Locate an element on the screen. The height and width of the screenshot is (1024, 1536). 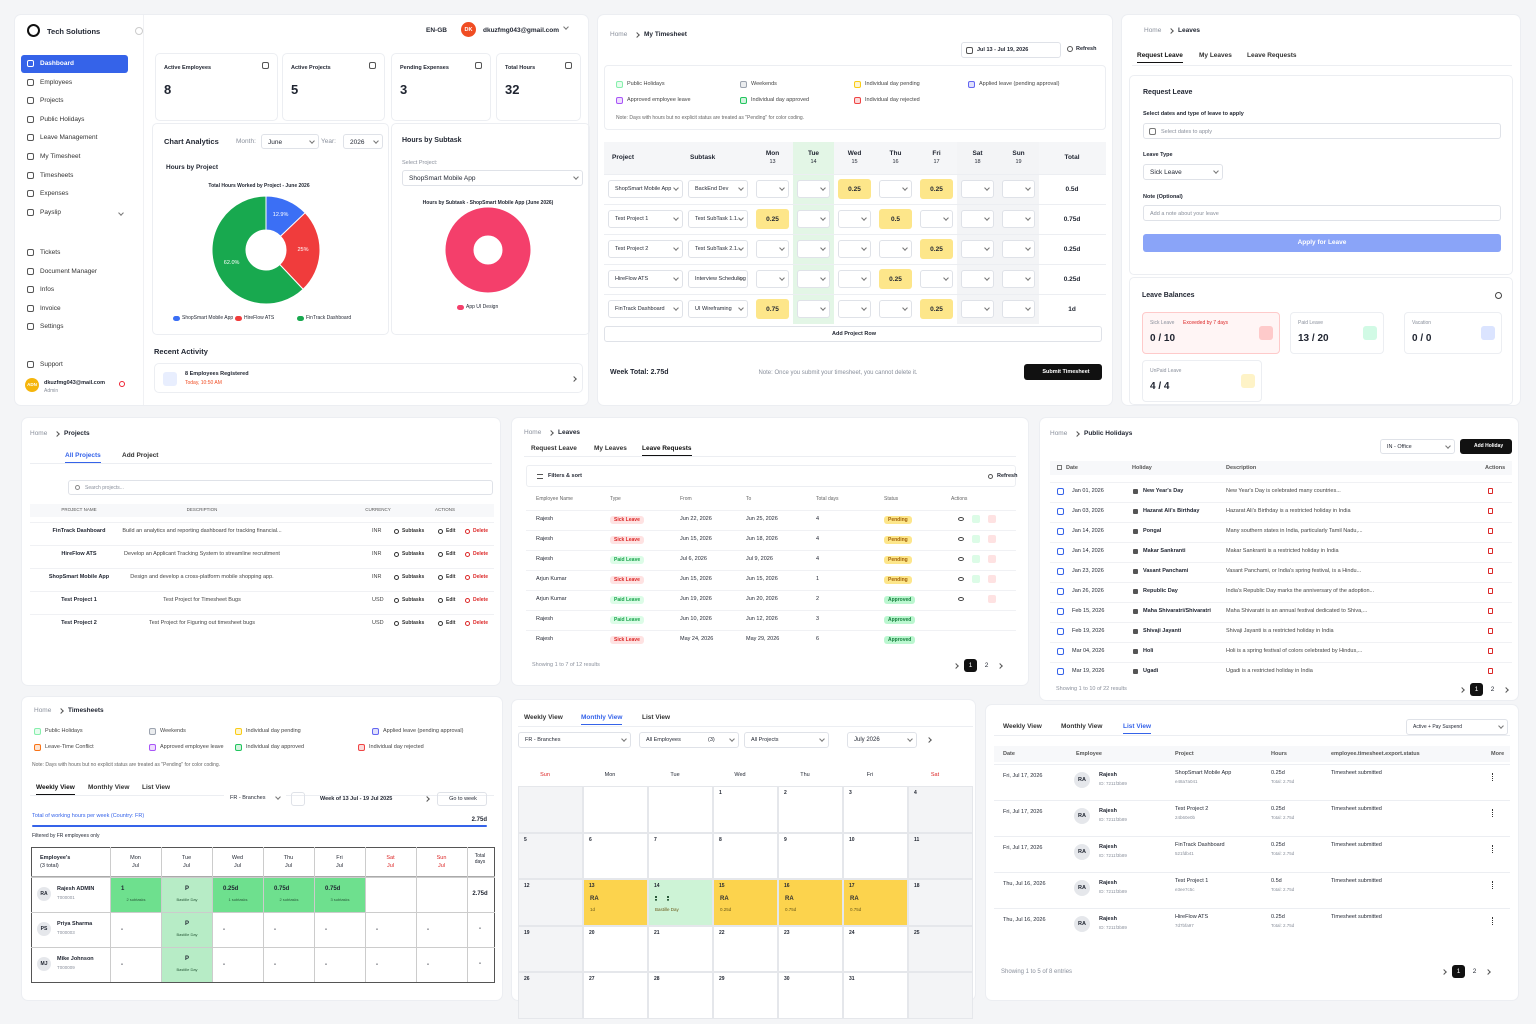
nav-item: Employees is located at coordinates (56, 82).